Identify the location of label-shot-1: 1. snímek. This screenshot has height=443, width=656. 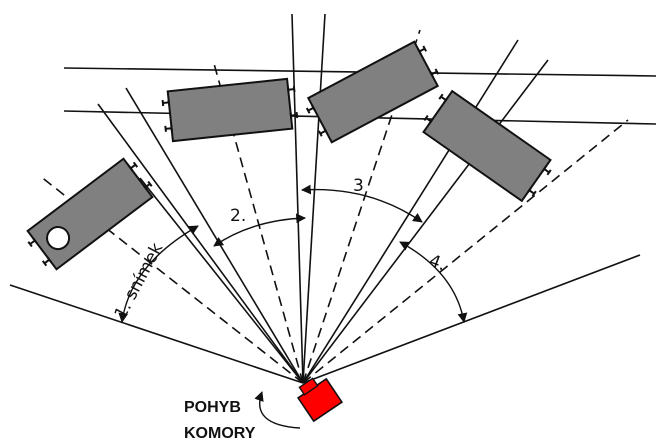
(139, 281).